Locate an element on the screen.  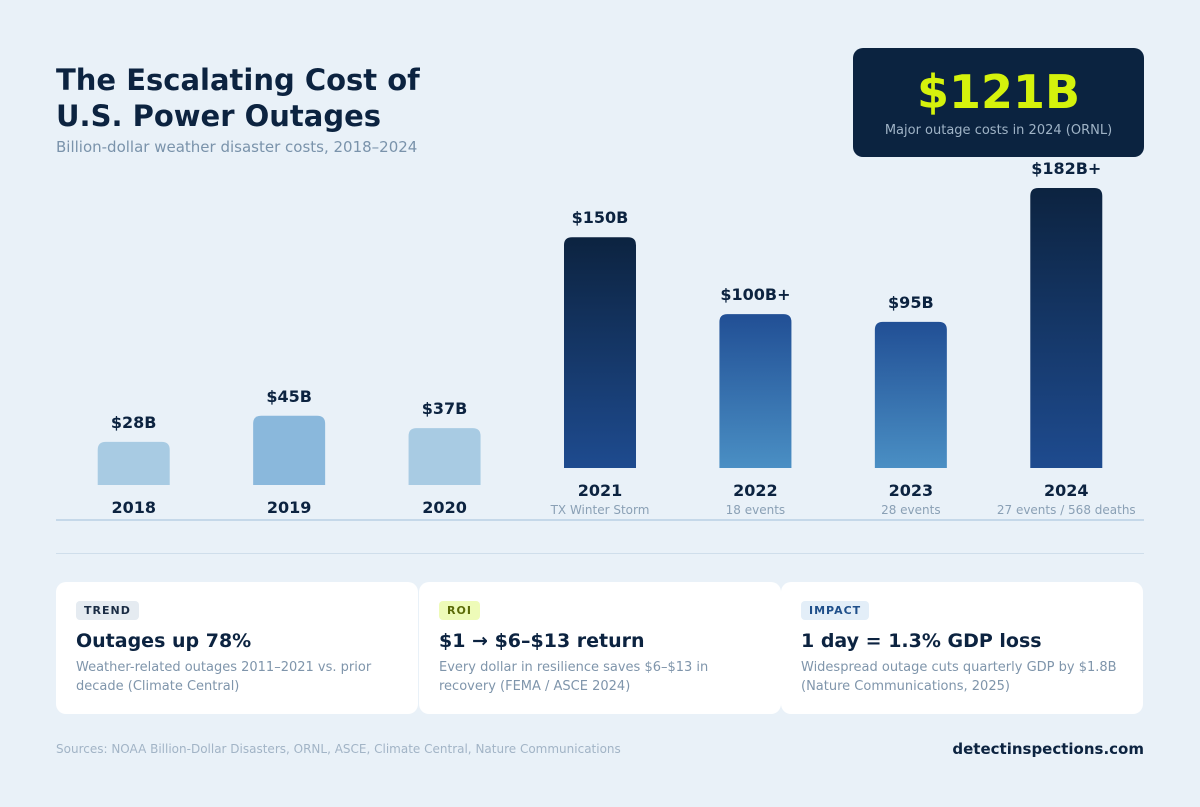
card-headline: 1 day = 1.3% GDP loss is located at coordinates (921, 641).